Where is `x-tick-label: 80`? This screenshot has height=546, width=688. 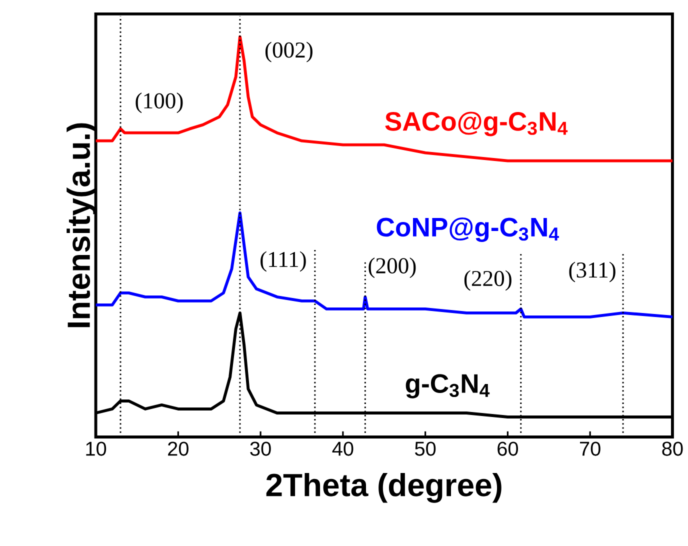 x-tick-label: 80 is located at coordinates (672, 449).